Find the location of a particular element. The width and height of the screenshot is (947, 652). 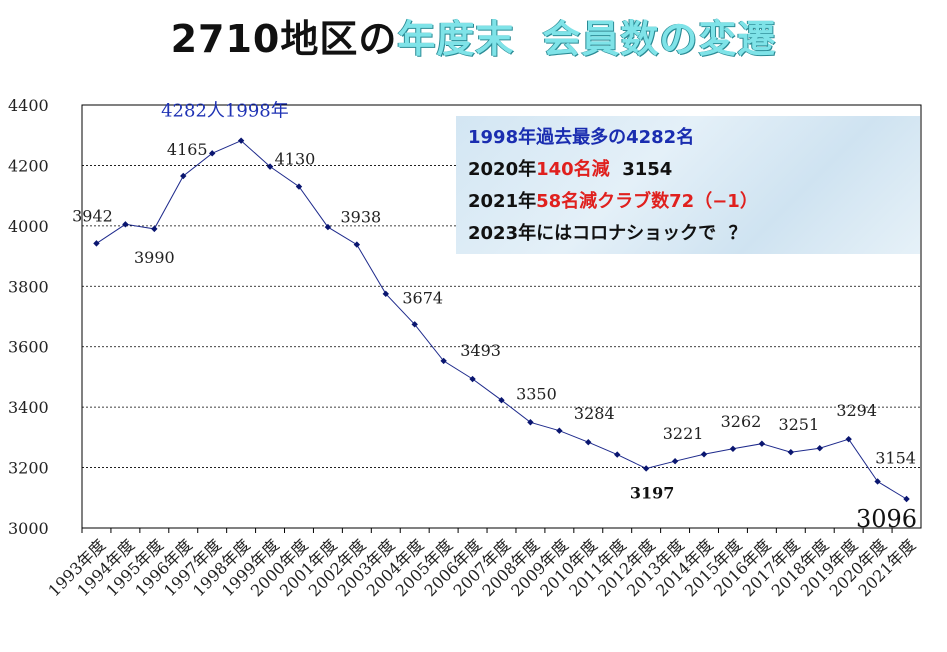

y-tick-label: 3000 is located at coordinates (28, 528).